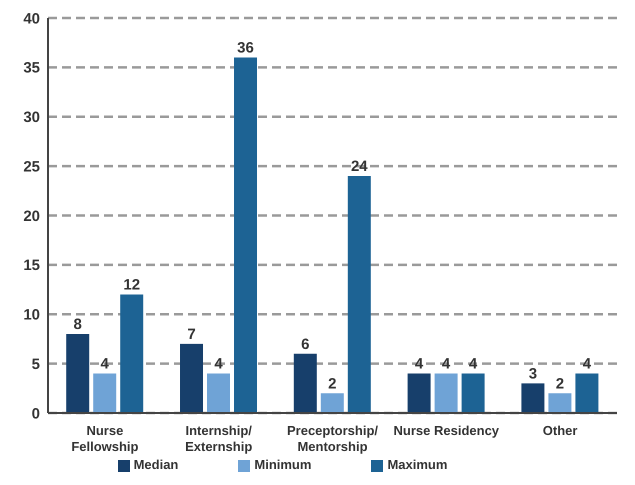 The height and width of the screenshot is (485, 635). I want to click on y-tick-label: 30, so click(31, 117).